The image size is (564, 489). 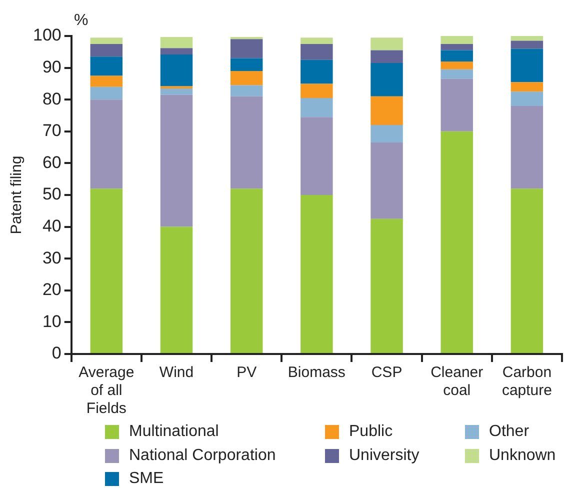 What do you see at coordinates (52, 66) in the screenshot?
I see `y-tick-label: 90` at bounding box center [52, 66].